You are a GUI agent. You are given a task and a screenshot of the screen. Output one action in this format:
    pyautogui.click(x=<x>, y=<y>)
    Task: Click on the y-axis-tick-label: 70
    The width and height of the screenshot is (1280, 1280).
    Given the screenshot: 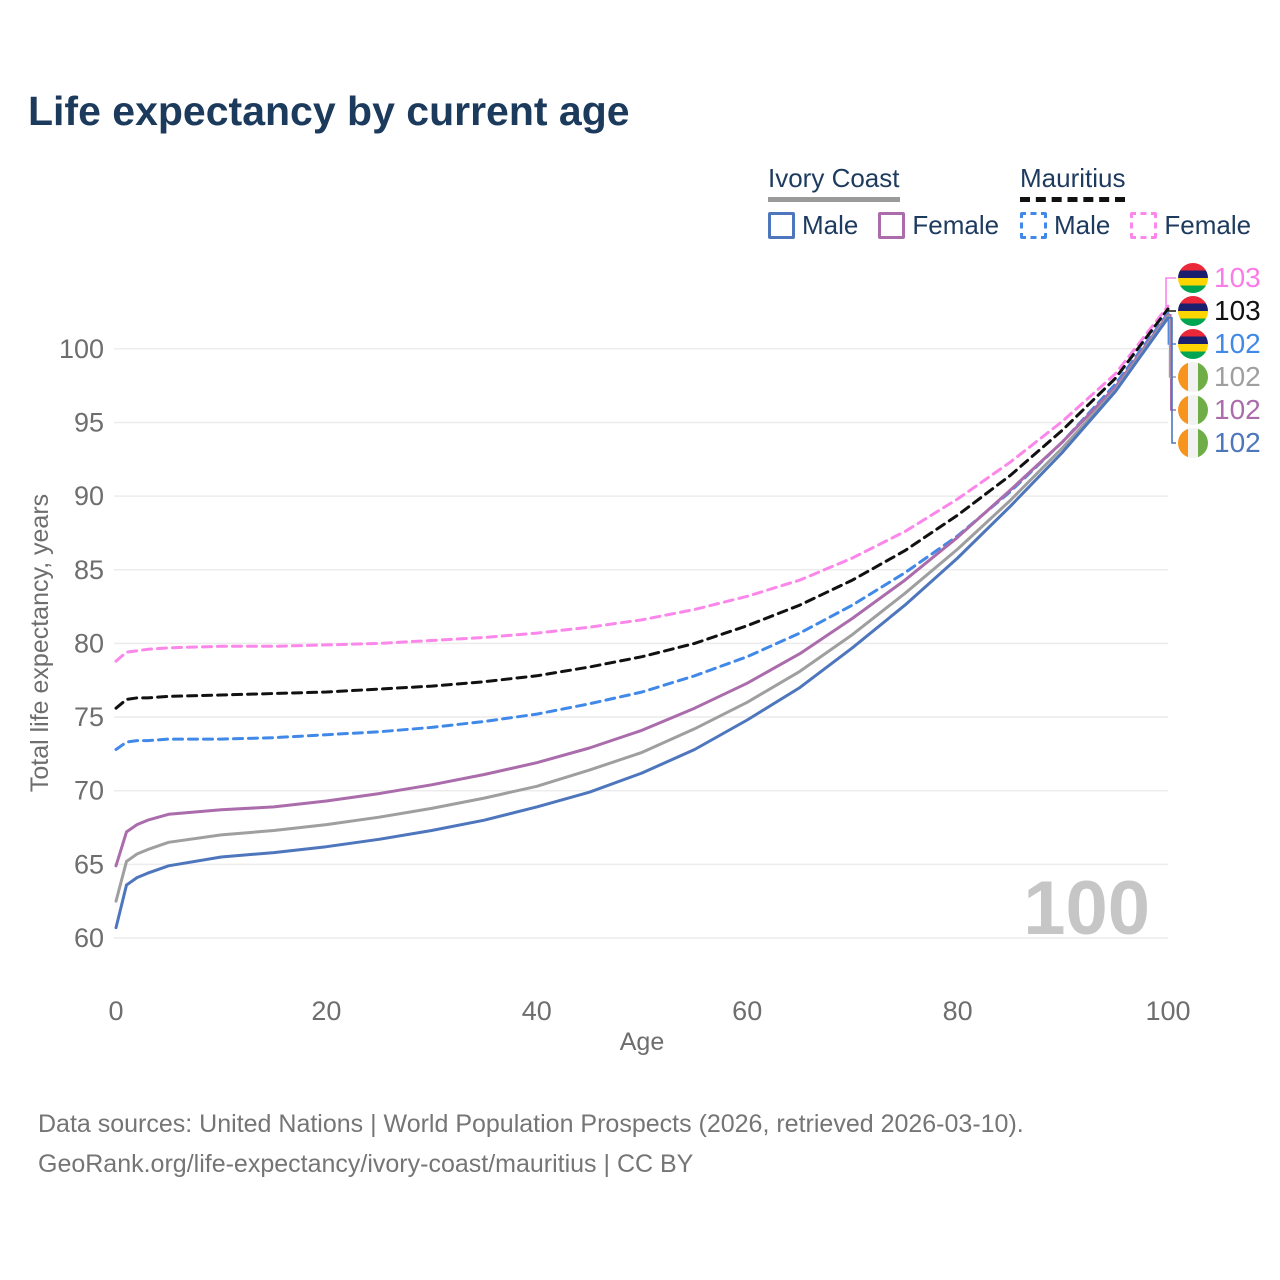 What is the action you would take?
    pyautogui.click(x=89, y=791)
    